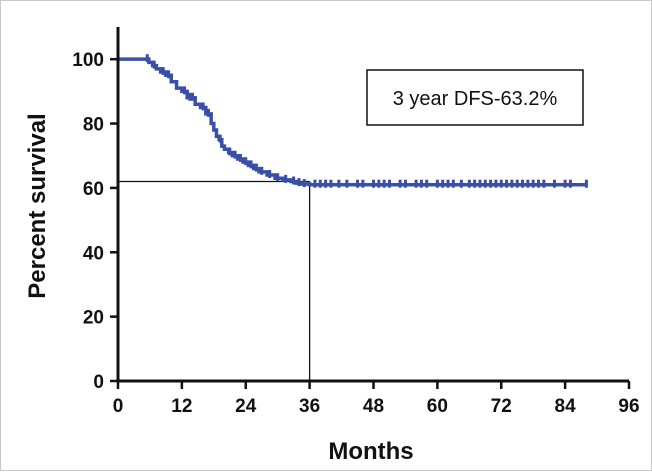 The height and width of the screenshot is (475, 652). Describe the element at coordinates (373, 406) in the screenshot. I see `x-tick-label: 48` at that location.